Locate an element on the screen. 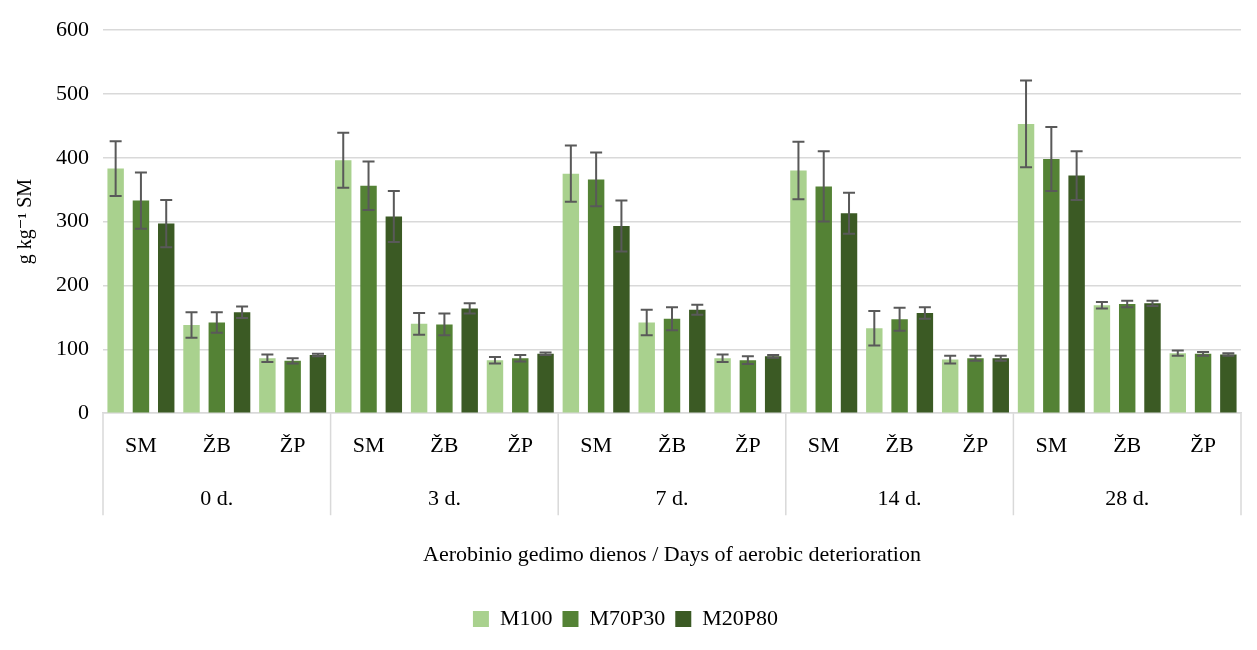 The height and width of the screenshot is (650, 1257). text: 14 d. is located at coordinates (899, 497).